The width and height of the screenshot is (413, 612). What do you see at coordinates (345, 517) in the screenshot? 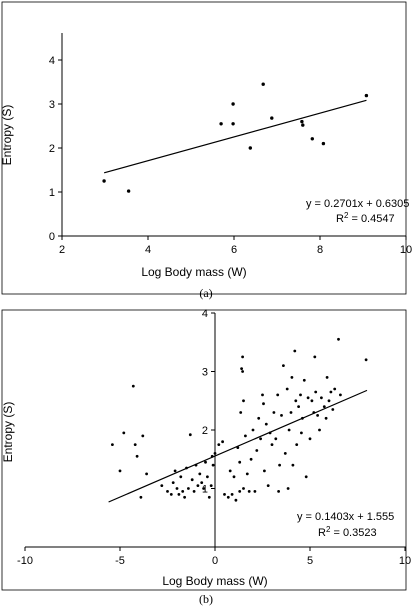
I see `panel-b-equation: y = 0.1403x + 1.555` at bounding box center [345, 517].